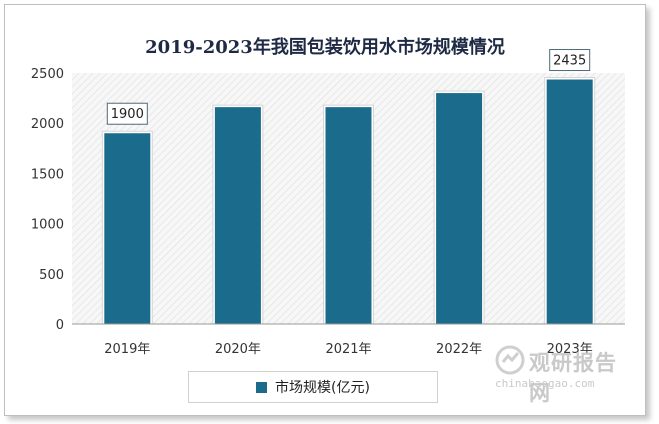  What do you see at coordinates (348, 87) in the screenshot?
I see `data-labels: 1900 2435` at bounding box center [348, 87].